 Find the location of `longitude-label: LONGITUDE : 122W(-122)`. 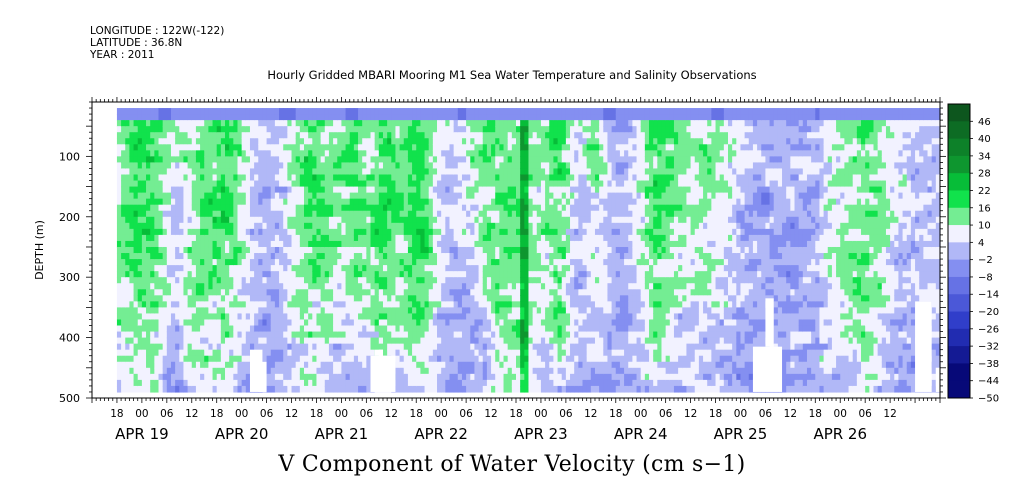

longitude-label: LONGITUDE : 122W(-122) is located at coordinates (157, 31).